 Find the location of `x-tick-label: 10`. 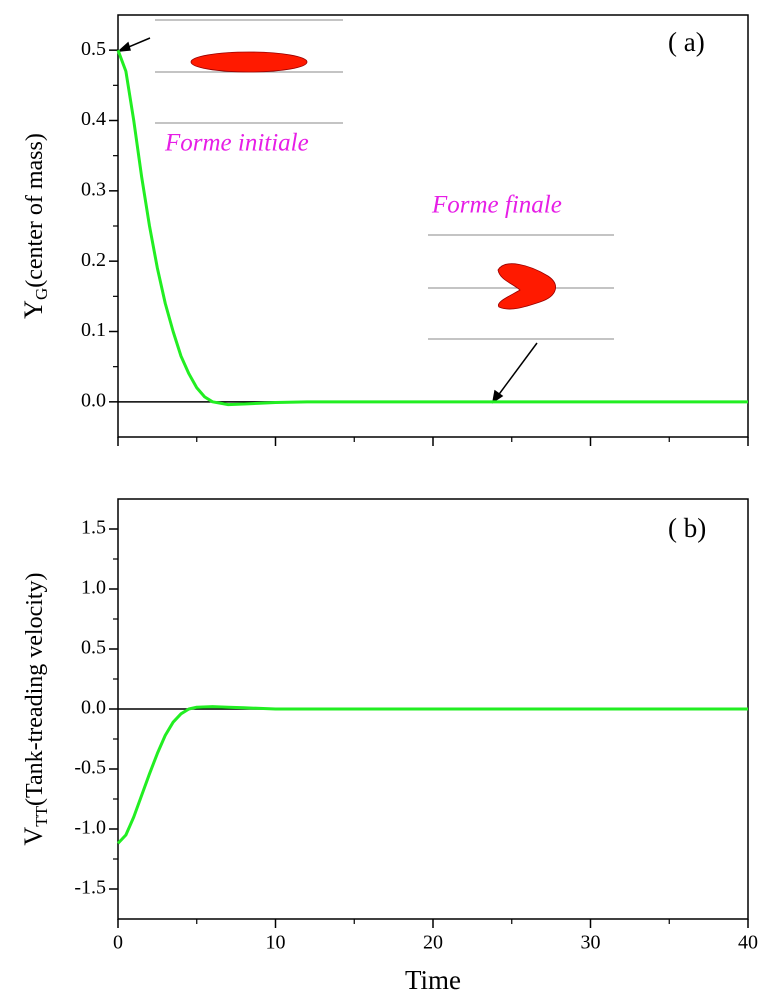

x-tick-label: 10 is located at coordinates (276, 943).